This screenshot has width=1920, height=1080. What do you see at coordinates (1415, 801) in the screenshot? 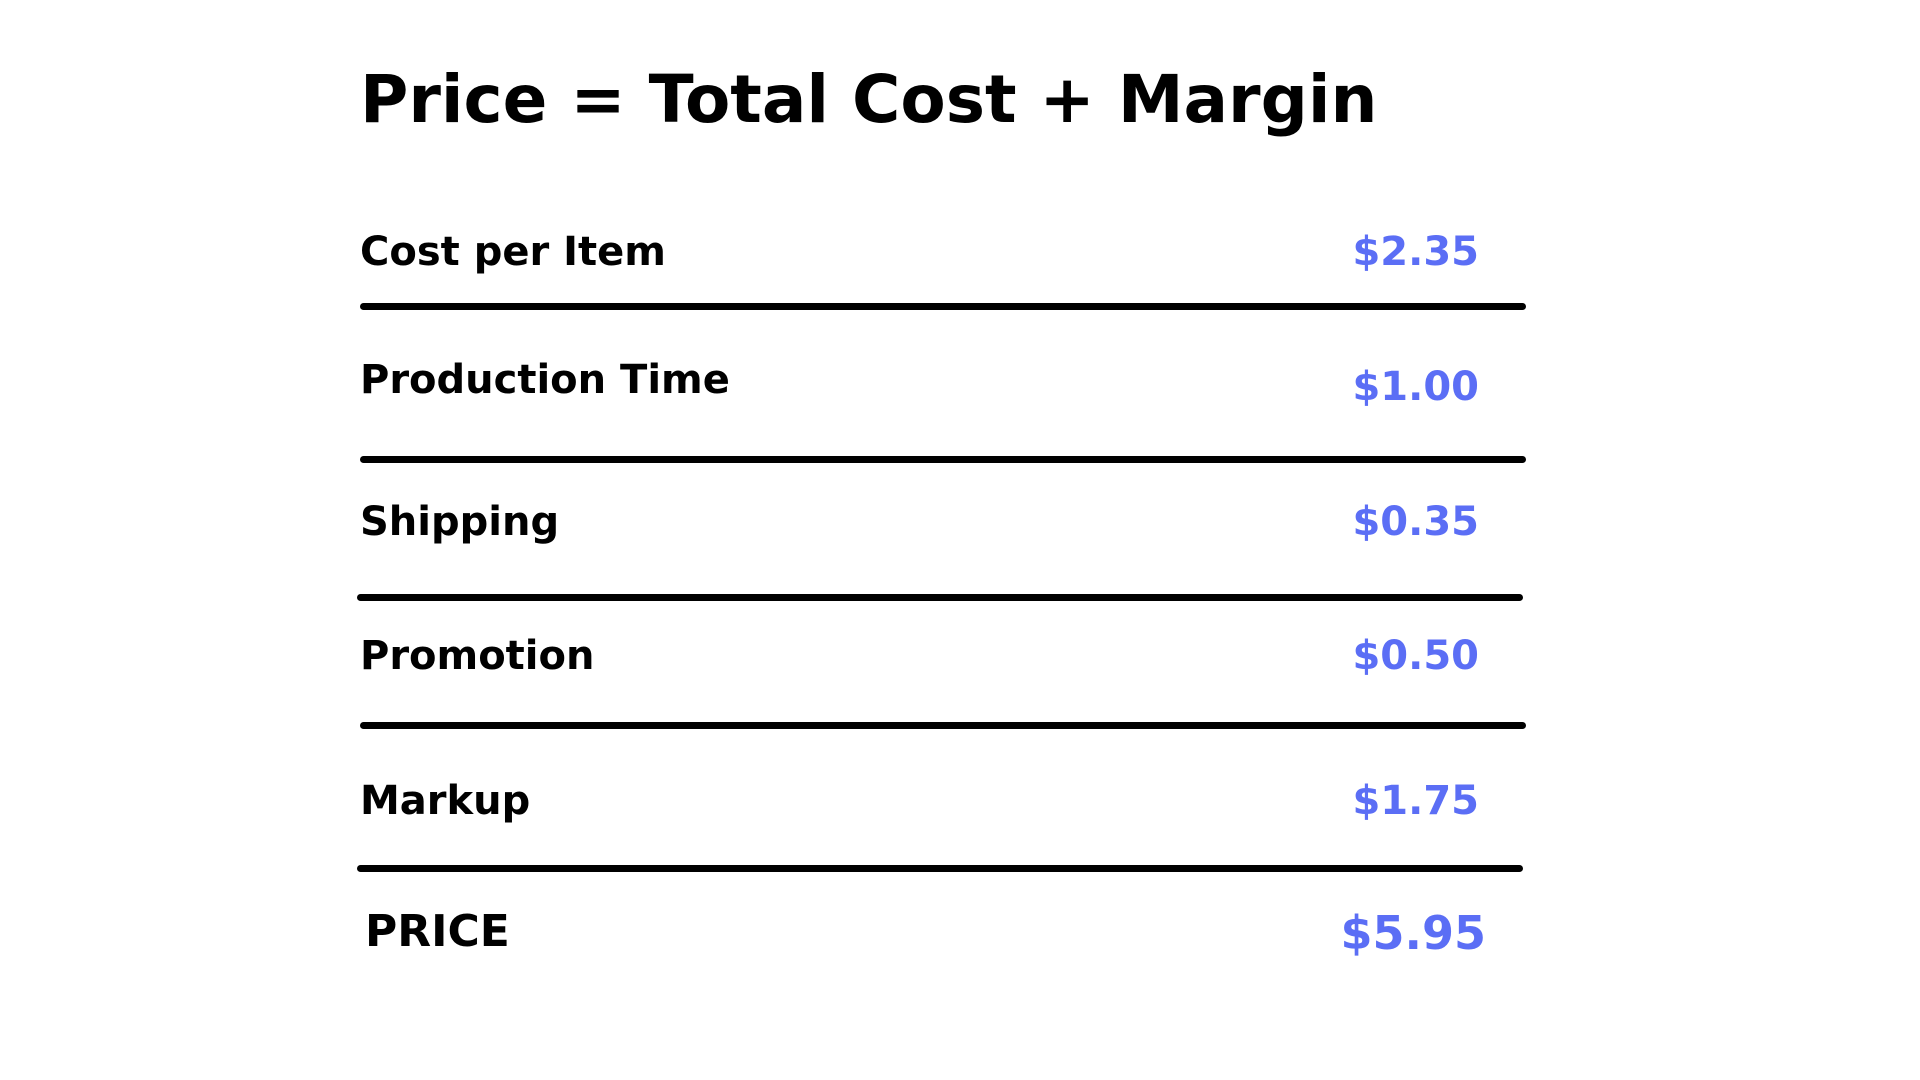
I see `row-value-markup: $1.75` at bounding box center [1415, 801].